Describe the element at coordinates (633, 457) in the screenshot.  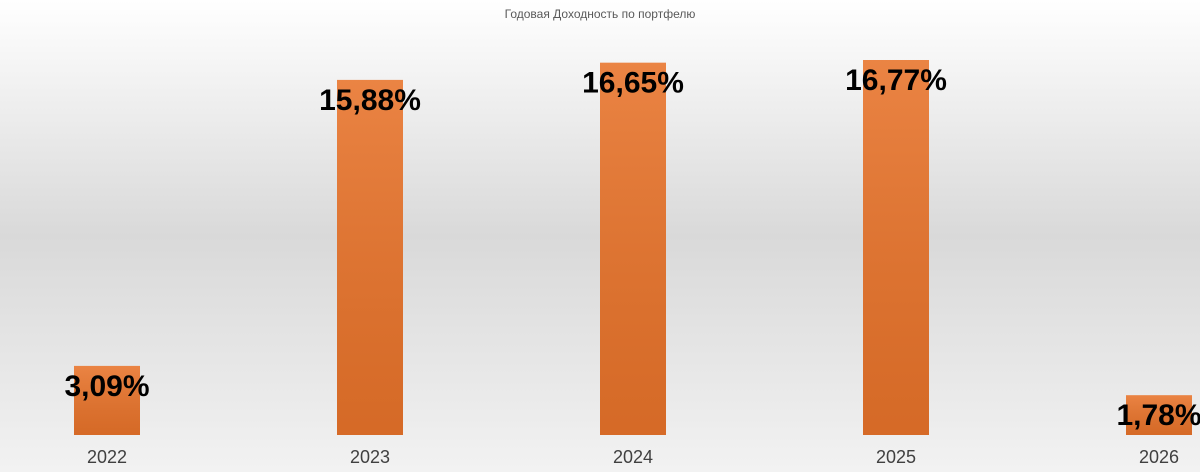
I see `x-tick-label: 2024` at that location.